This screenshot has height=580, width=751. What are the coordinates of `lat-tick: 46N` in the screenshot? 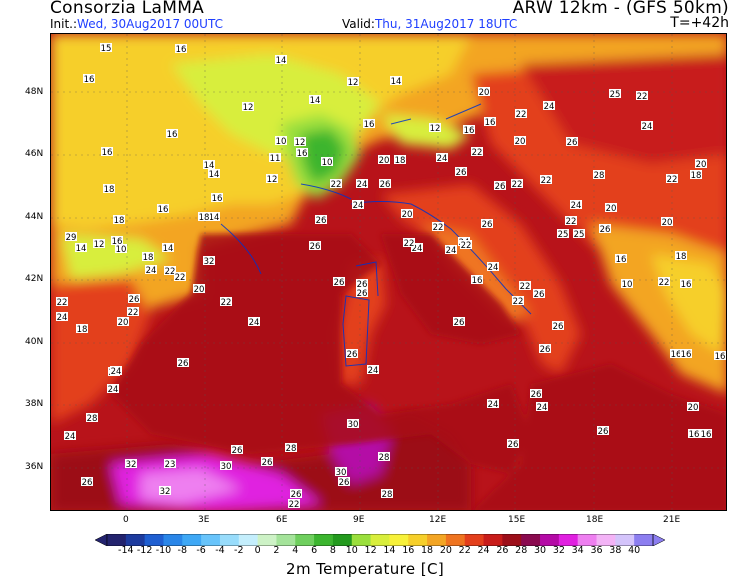 It's located at (34, 154).